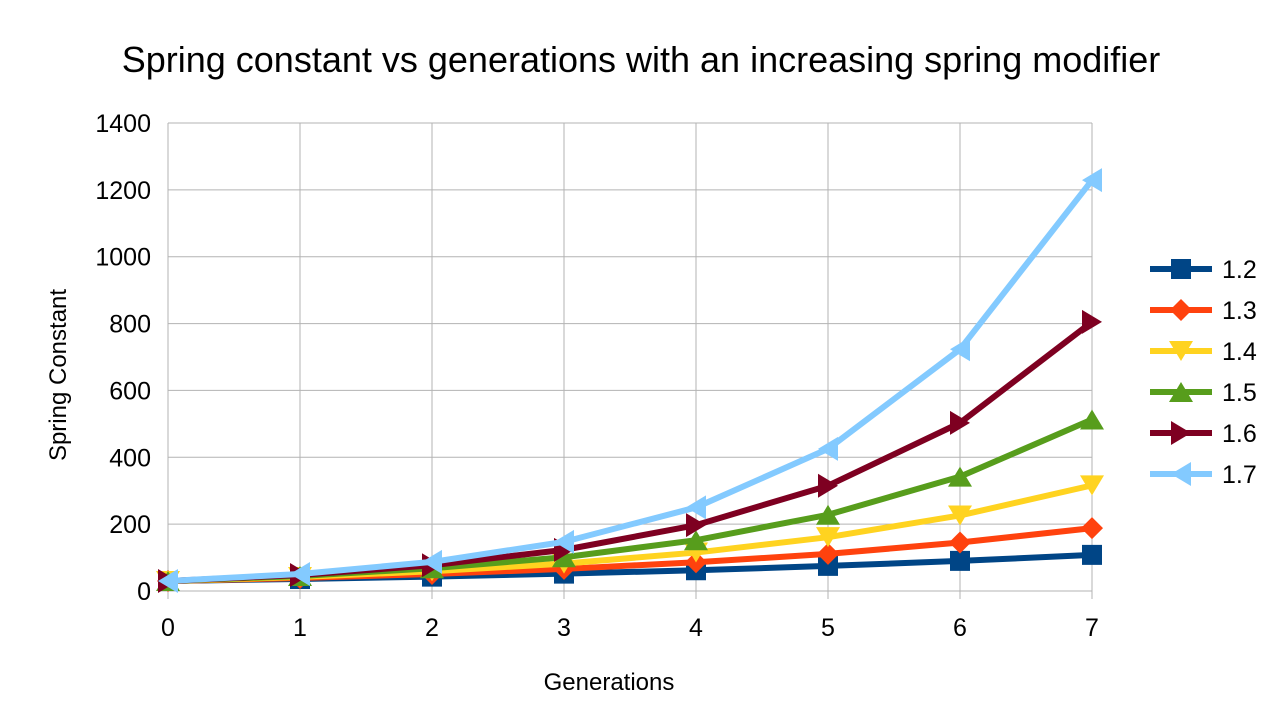 The height and width of the screenshot is (724, 1283). What do you see at coordinates (629, 616) in the screenshot?
I see `x-tick-labels: 0 1 2 3 4 5 6 7` at bounding box center [629, 616].